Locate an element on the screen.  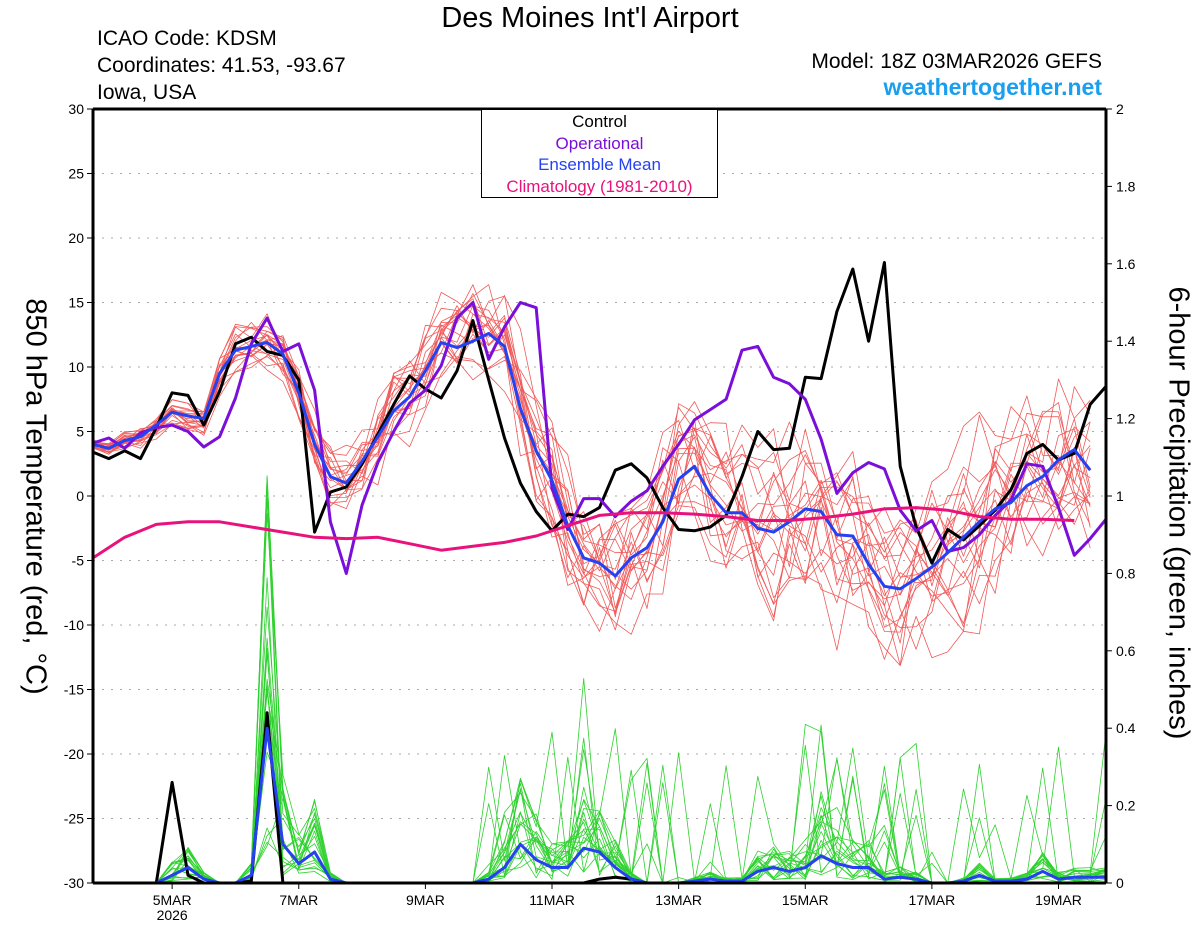
y-tick-label: -30 is located at coordinates (74, 883).